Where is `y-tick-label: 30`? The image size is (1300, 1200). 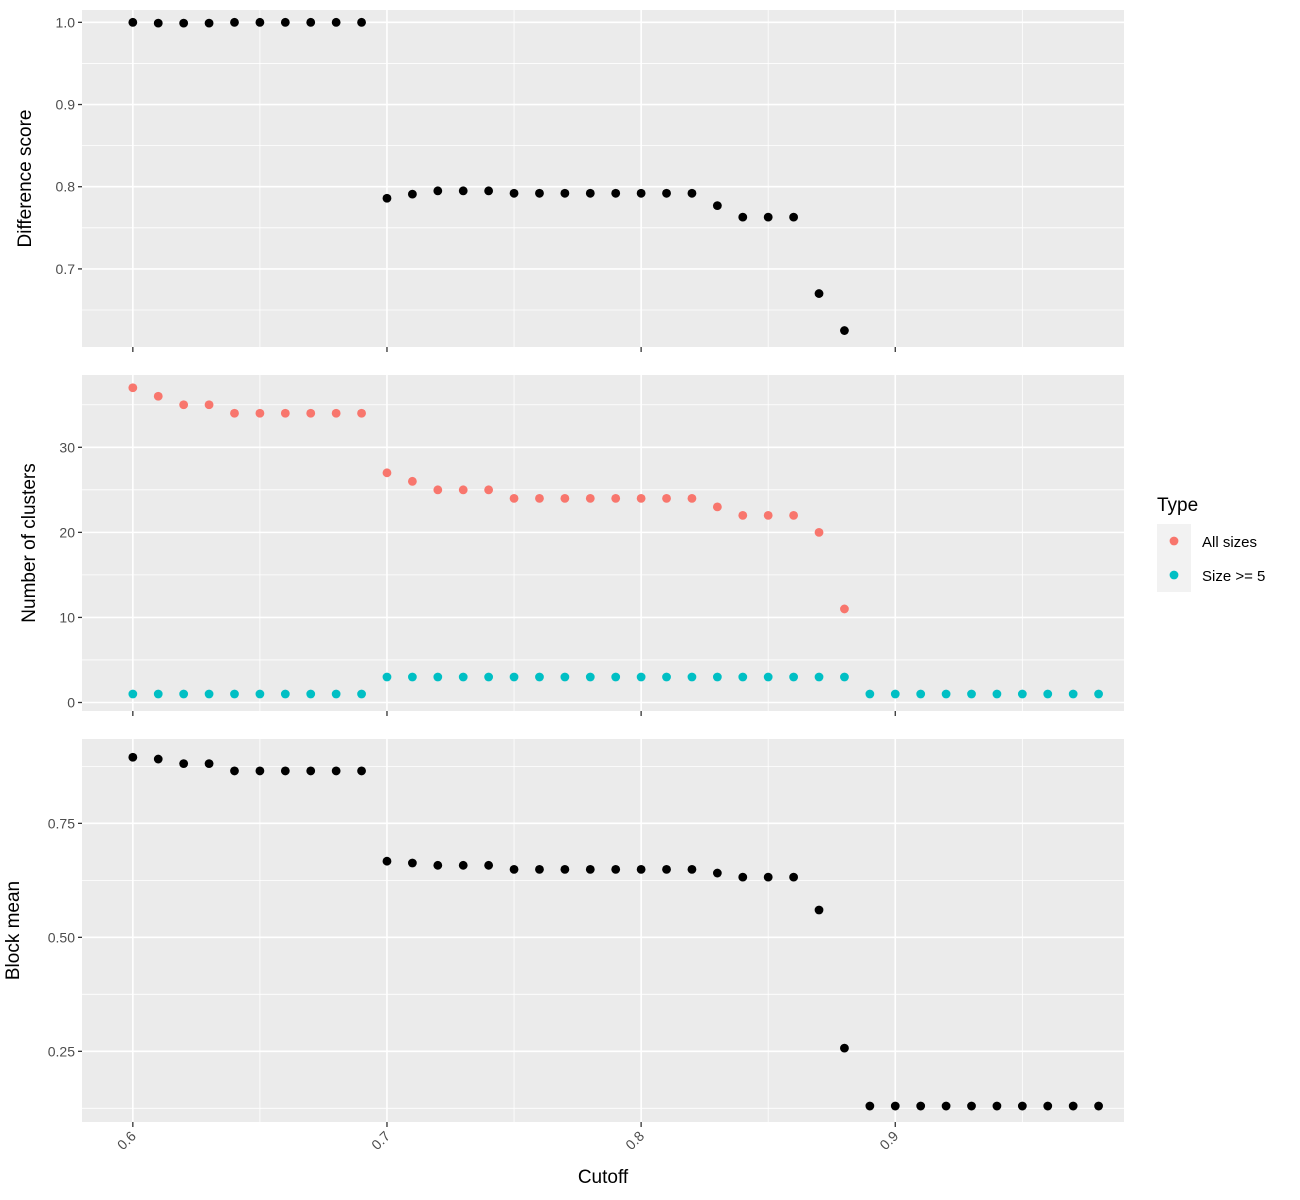
y-tick-label: 30 is located at coordinates (67, 447).